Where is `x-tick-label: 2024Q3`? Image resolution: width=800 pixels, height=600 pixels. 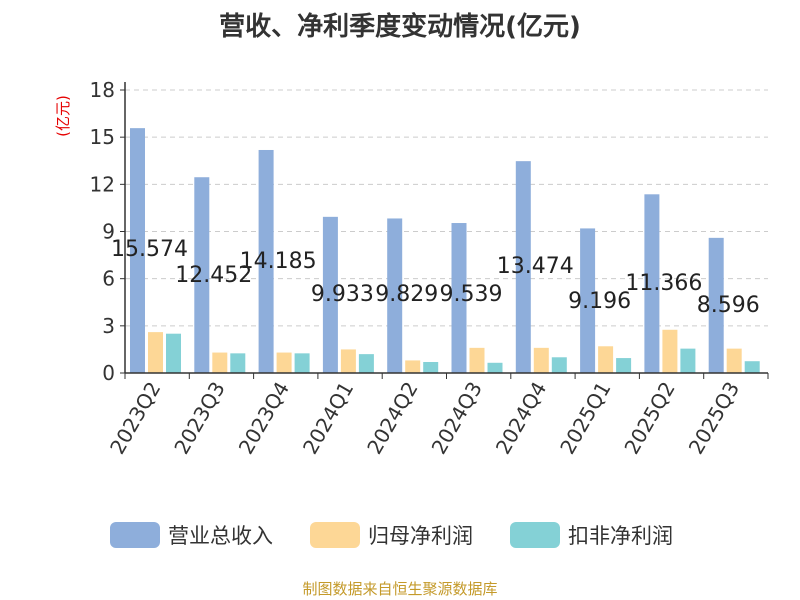 x-tick-label: 2024Q3 is located at coordinates (457, 418).